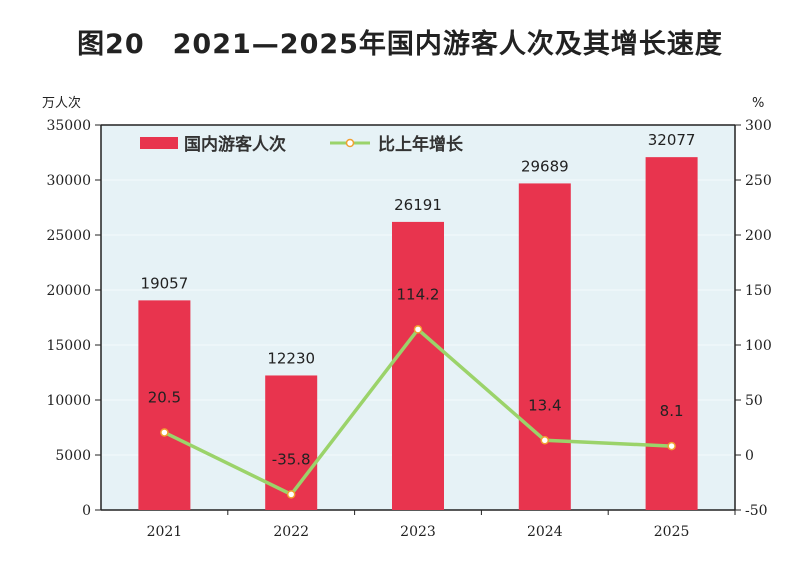 The image size is (800, 574). I want to click on bar-label: 29689, so click(545, 166).